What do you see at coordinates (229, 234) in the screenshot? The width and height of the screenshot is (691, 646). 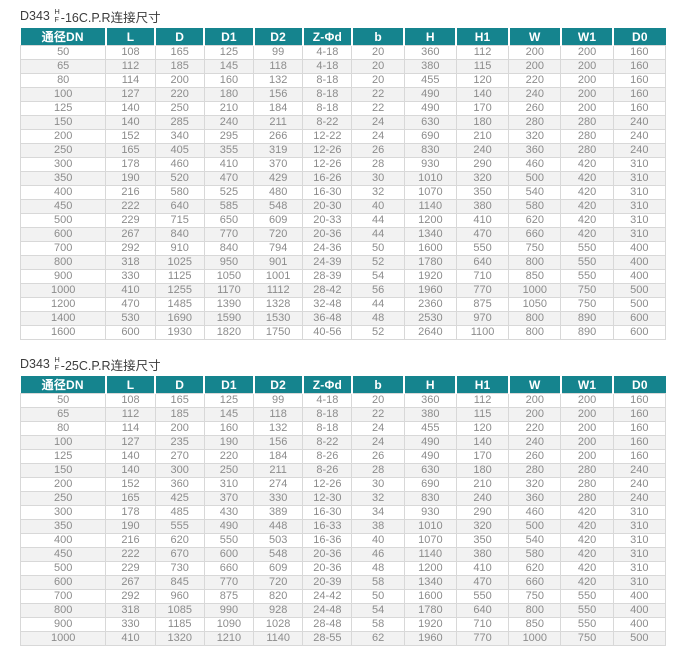 I see `cell: 770` at bounding box center [229, 234].